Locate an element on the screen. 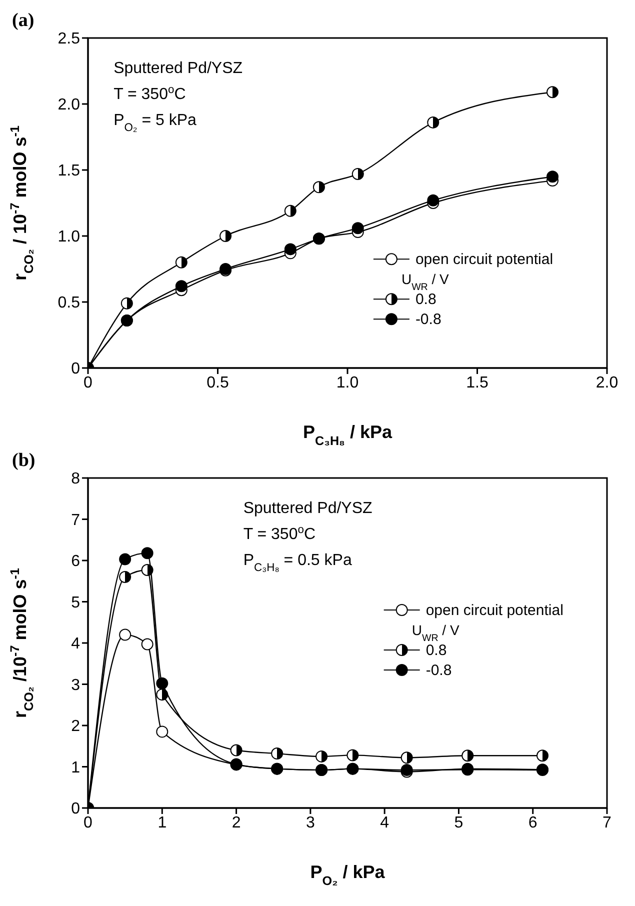  x-tick-label: 2.0 is located at coordinates (607, 383).